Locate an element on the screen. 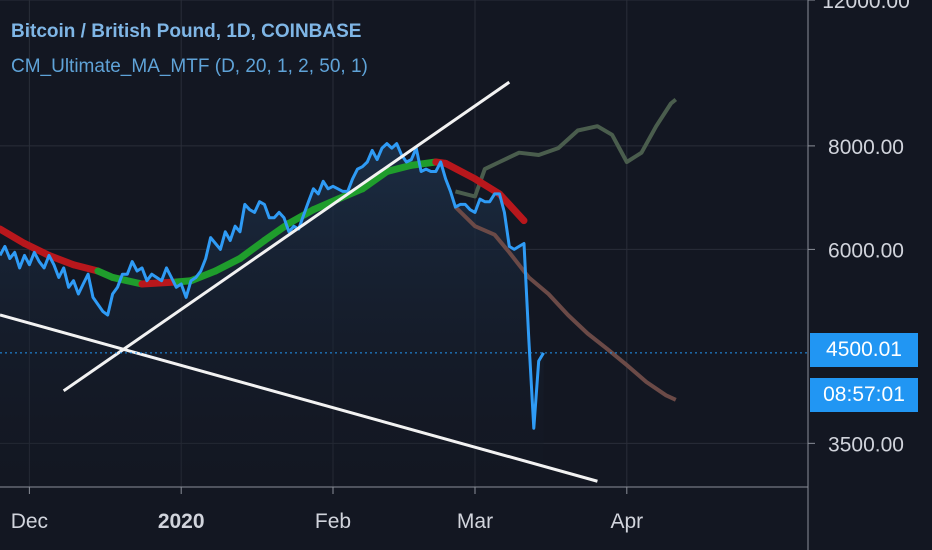  projection-upper-line is located at coordinates (566, 148).